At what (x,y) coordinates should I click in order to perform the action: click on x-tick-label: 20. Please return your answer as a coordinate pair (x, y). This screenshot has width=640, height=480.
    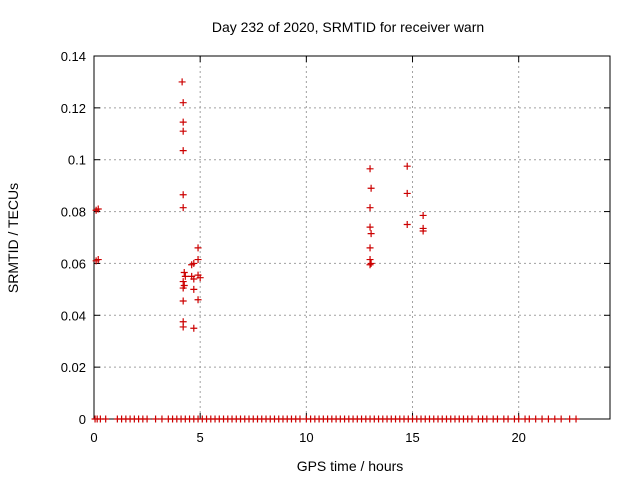
    Looking at the image, I should click on (518, 437).